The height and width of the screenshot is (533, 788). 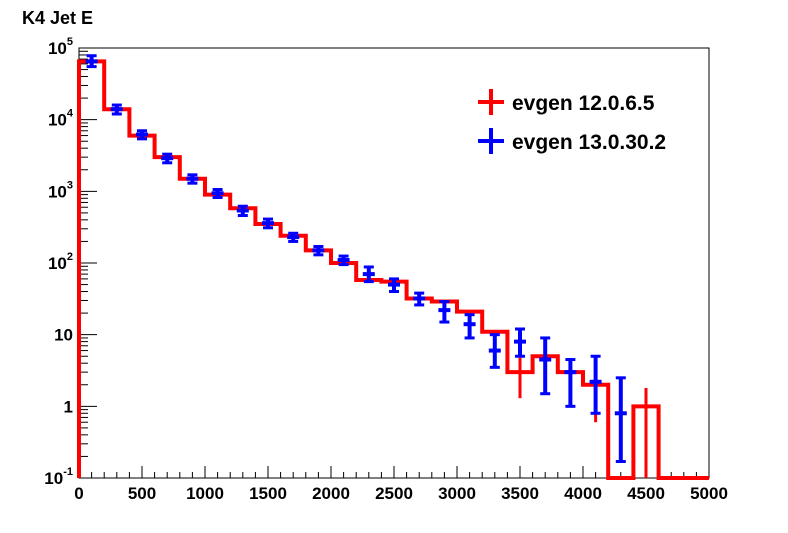 I want to click on x-tick-label: 2500, so click(x=394, y=493).